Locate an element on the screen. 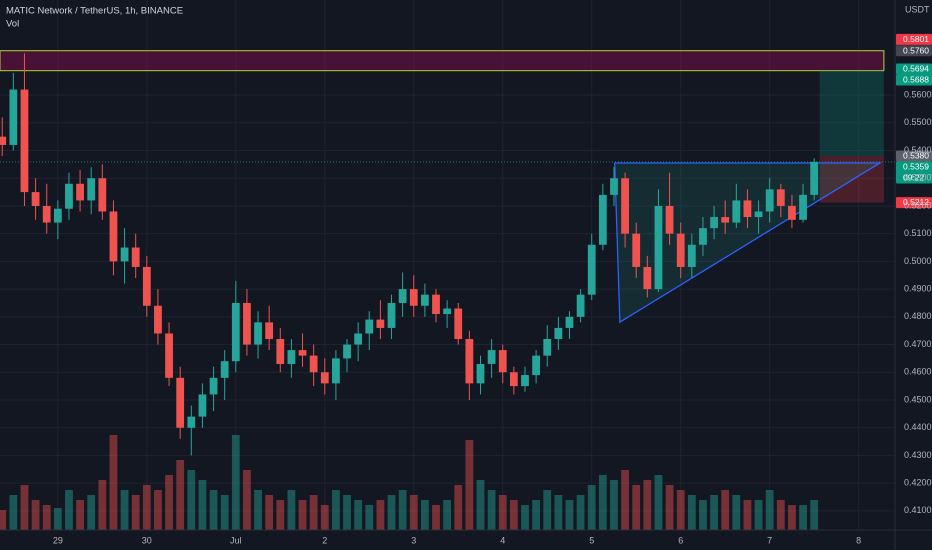  x-tick-label: 3 is located at coordinates (413, 540).